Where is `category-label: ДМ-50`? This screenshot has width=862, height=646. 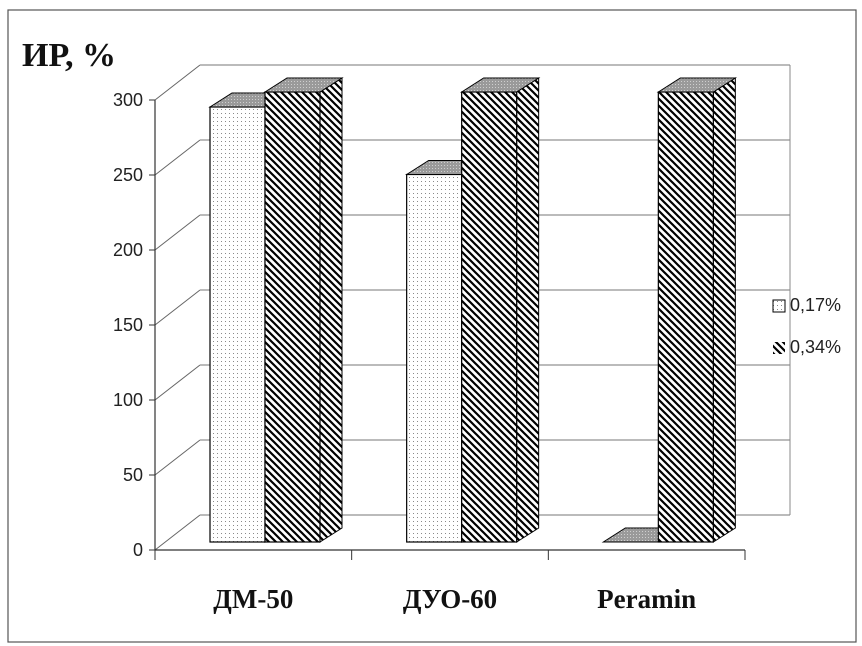
category-label: ДМ-50 is located at coordinates (253, 599).